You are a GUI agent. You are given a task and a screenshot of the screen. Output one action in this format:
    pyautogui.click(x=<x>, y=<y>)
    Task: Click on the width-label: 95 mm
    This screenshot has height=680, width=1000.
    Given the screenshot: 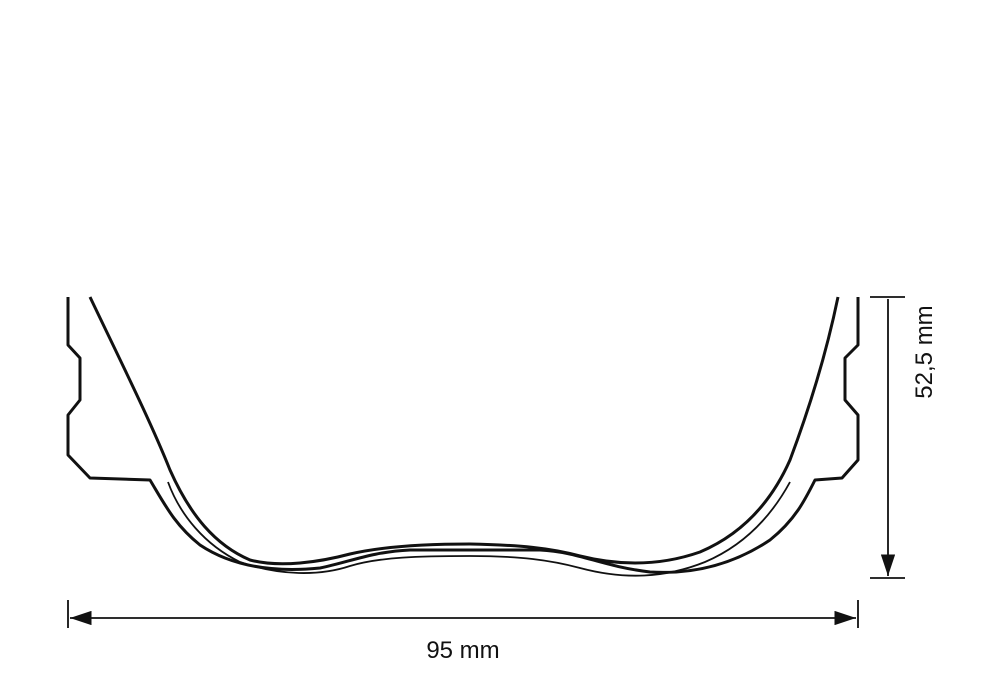 What is the action you would take?
    pyautogui.click(x=462, y=650)
    